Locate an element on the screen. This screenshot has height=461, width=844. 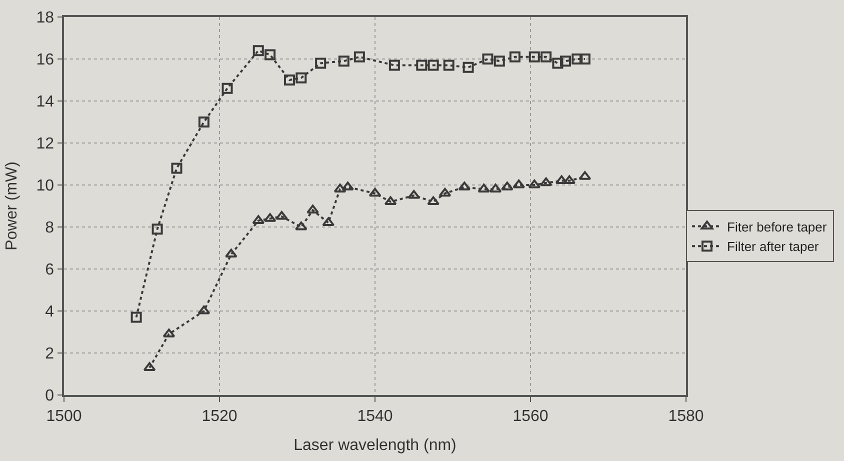
y-tick-label: 8 is located at coordinates (49, 228).